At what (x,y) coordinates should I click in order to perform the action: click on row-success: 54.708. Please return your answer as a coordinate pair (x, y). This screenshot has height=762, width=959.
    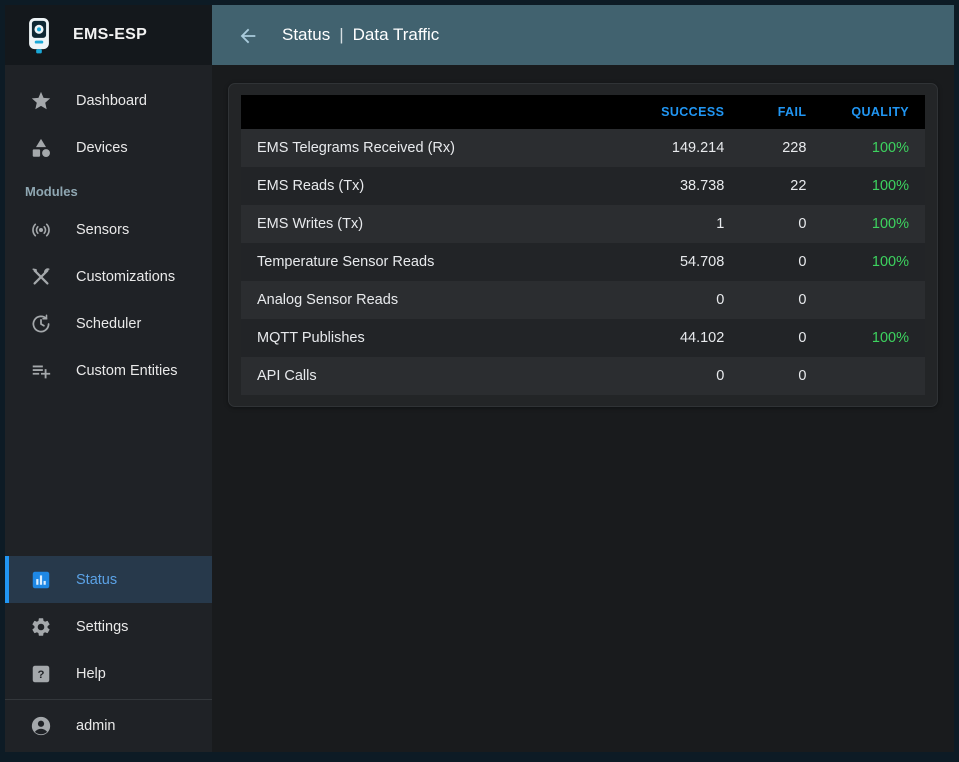
    Looking at the image, I should click on (702, 262).